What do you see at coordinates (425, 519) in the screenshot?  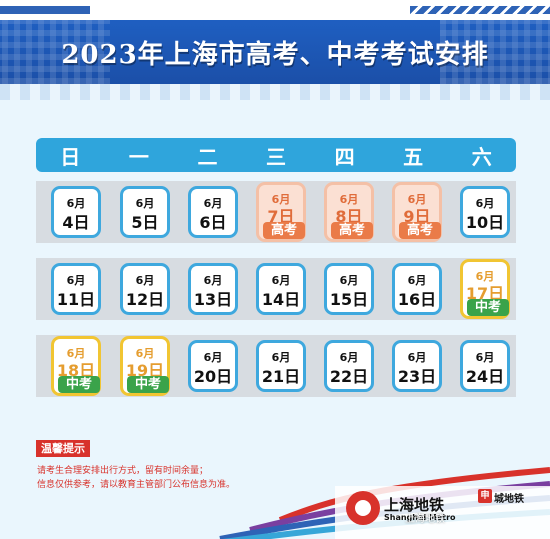 I see `watermark: 上海地铁` at bounding box center [425, 519].